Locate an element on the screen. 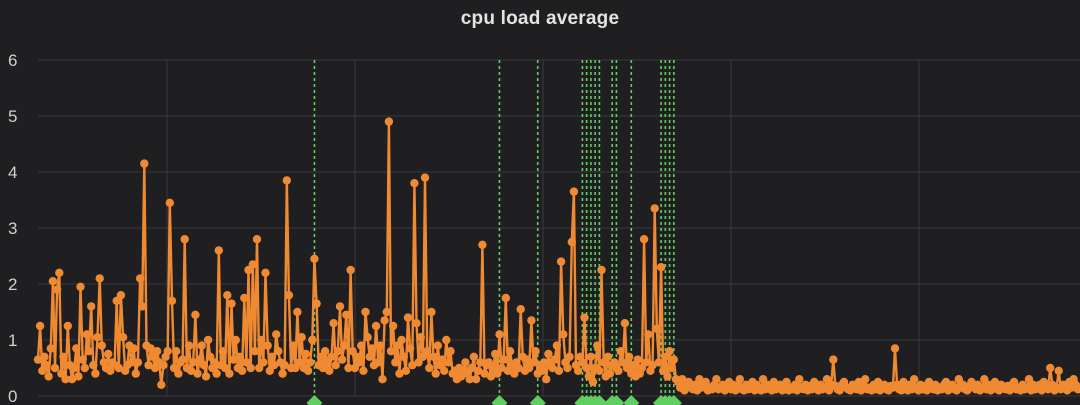  y-tick-label: 3 is located at coordinates (12, 228).